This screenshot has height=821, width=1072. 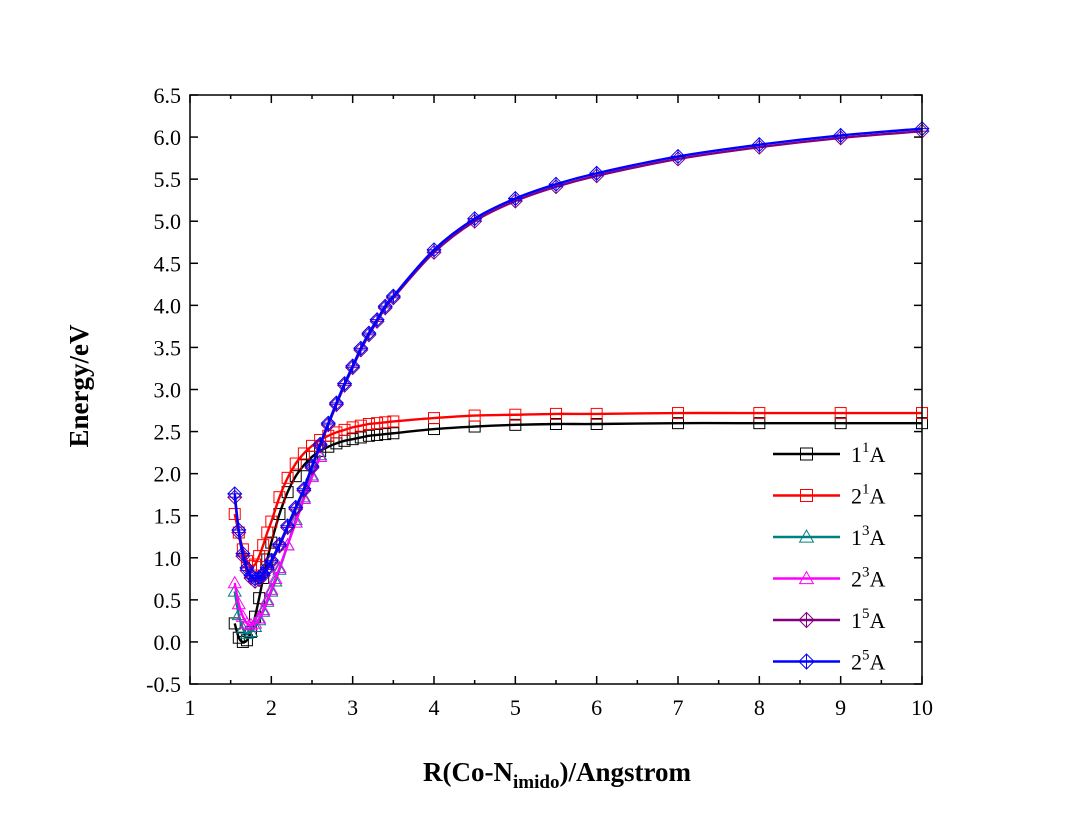 What do you see at coordinates (468, 772) in the screenshot?
I see `x-axis-title-main: R(Co-N` at bounding box center [468, 772].